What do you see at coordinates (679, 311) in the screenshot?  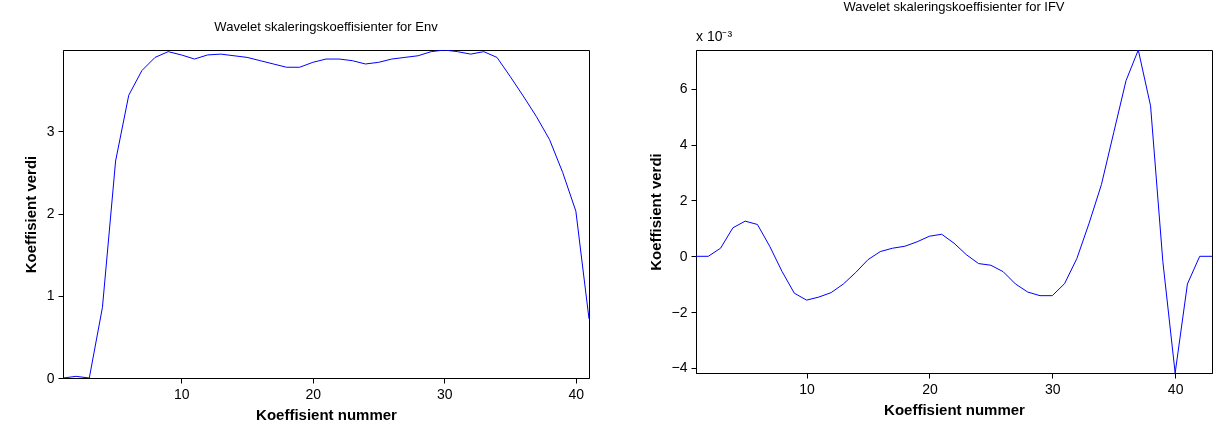 I see `y-tick-label: −2` at bounding box center [679, 311].